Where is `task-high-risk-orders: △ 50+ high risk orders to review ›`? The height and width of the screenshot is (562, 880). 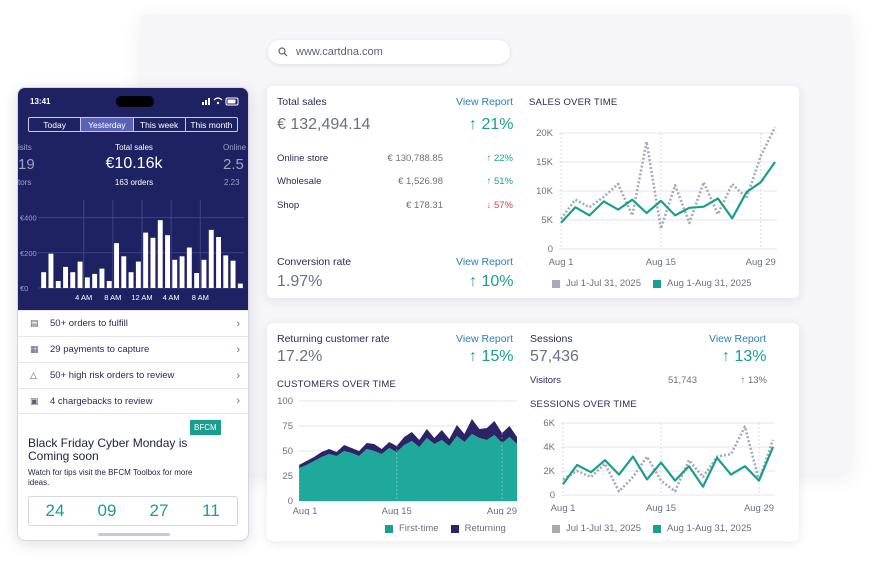
task-high-risk-orders: △ 50+ high risk orders to review › is located at coordinates (133, 375).